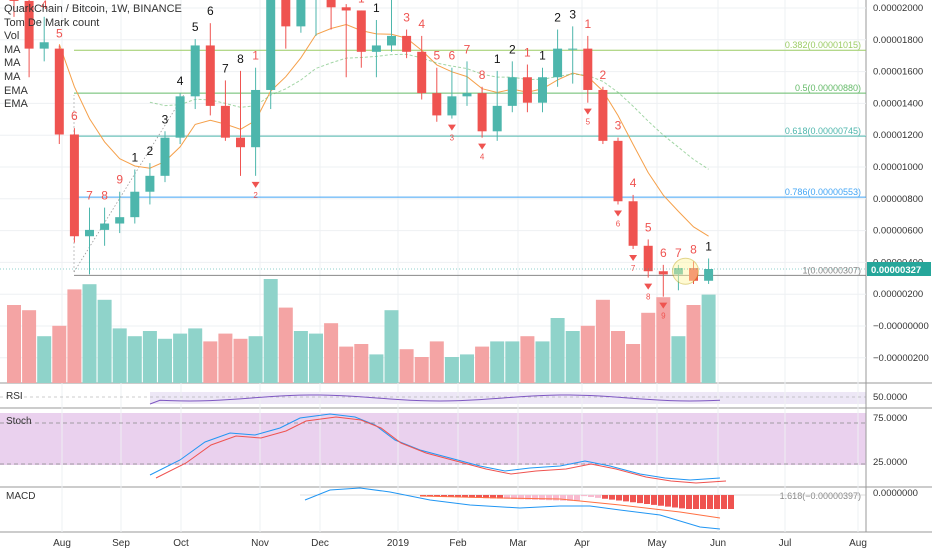 This screenshot has height=550, width=932. Describe the element at coordinates (663, 316) in the screenshot. I see `setup-count-label: 9` at that location.